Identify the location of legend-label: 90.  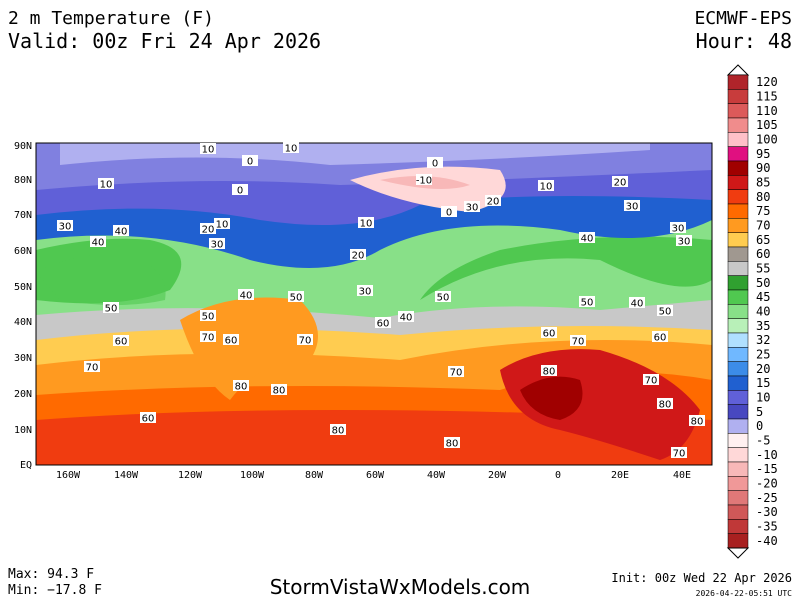
(763, 168).